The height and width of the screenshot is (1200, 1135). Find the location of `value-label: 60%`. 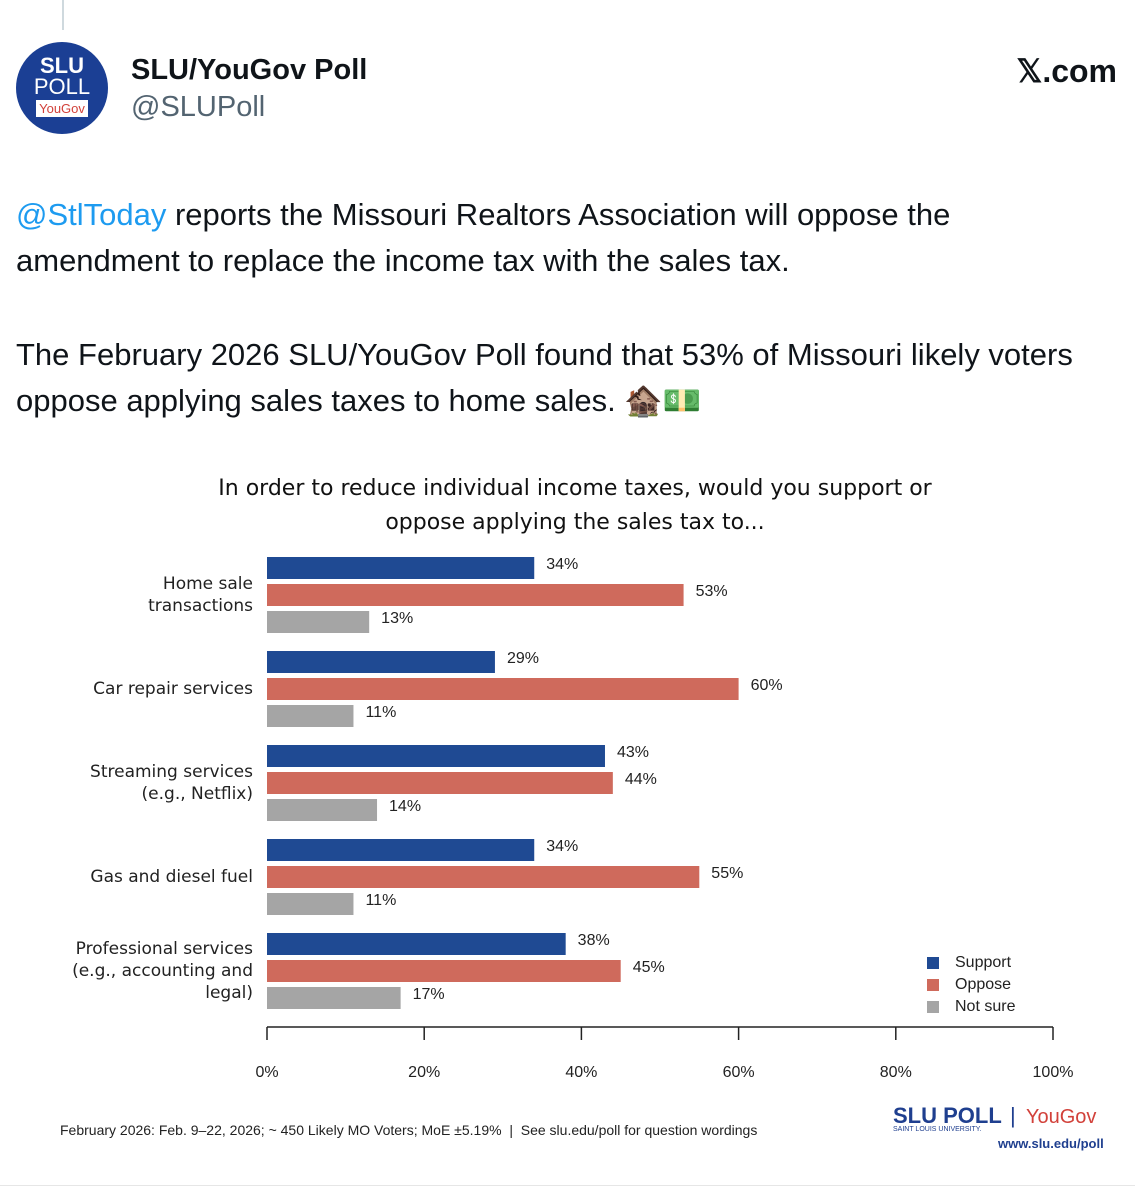

value-label: 60% is located at coordinates (767, 685).